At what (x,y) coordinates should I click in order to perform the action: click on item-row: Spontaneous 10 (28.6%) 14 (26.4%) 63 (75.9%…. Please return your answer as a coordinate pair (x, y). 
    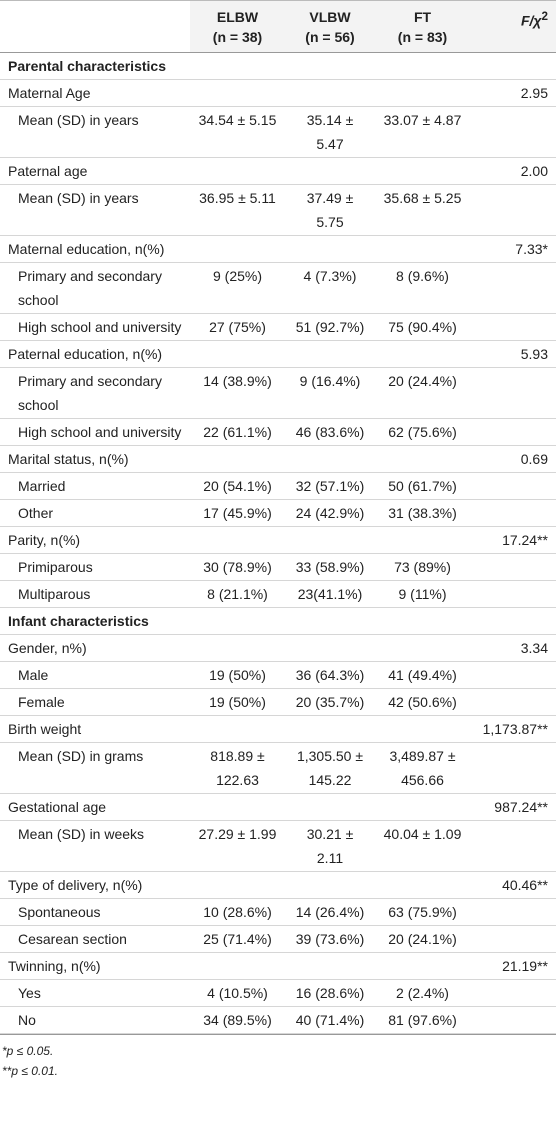
    Looking at the image, I should click on (278, 912).